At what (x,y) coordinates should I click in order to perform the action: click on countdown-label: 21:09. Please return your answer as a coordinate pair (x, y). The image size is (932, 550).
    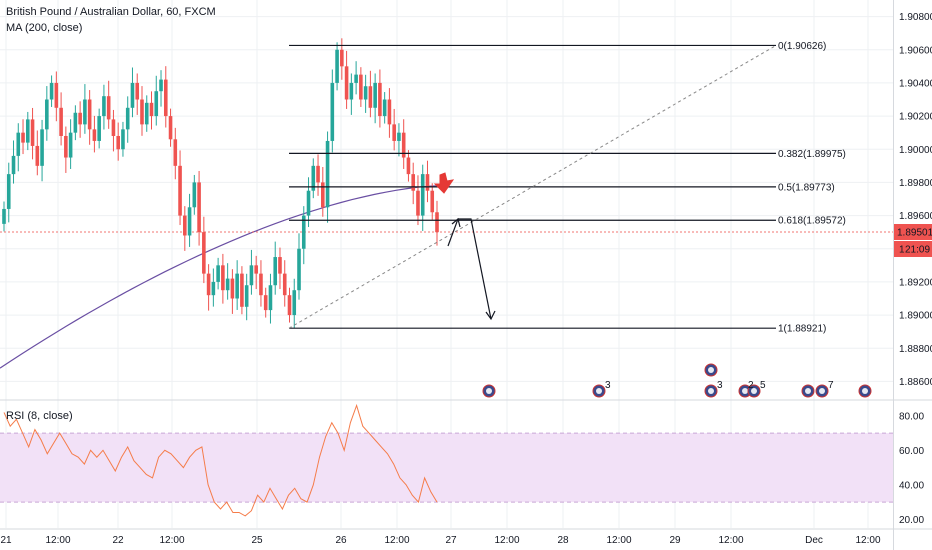
    Looking at the image, I should click on (917, 250).